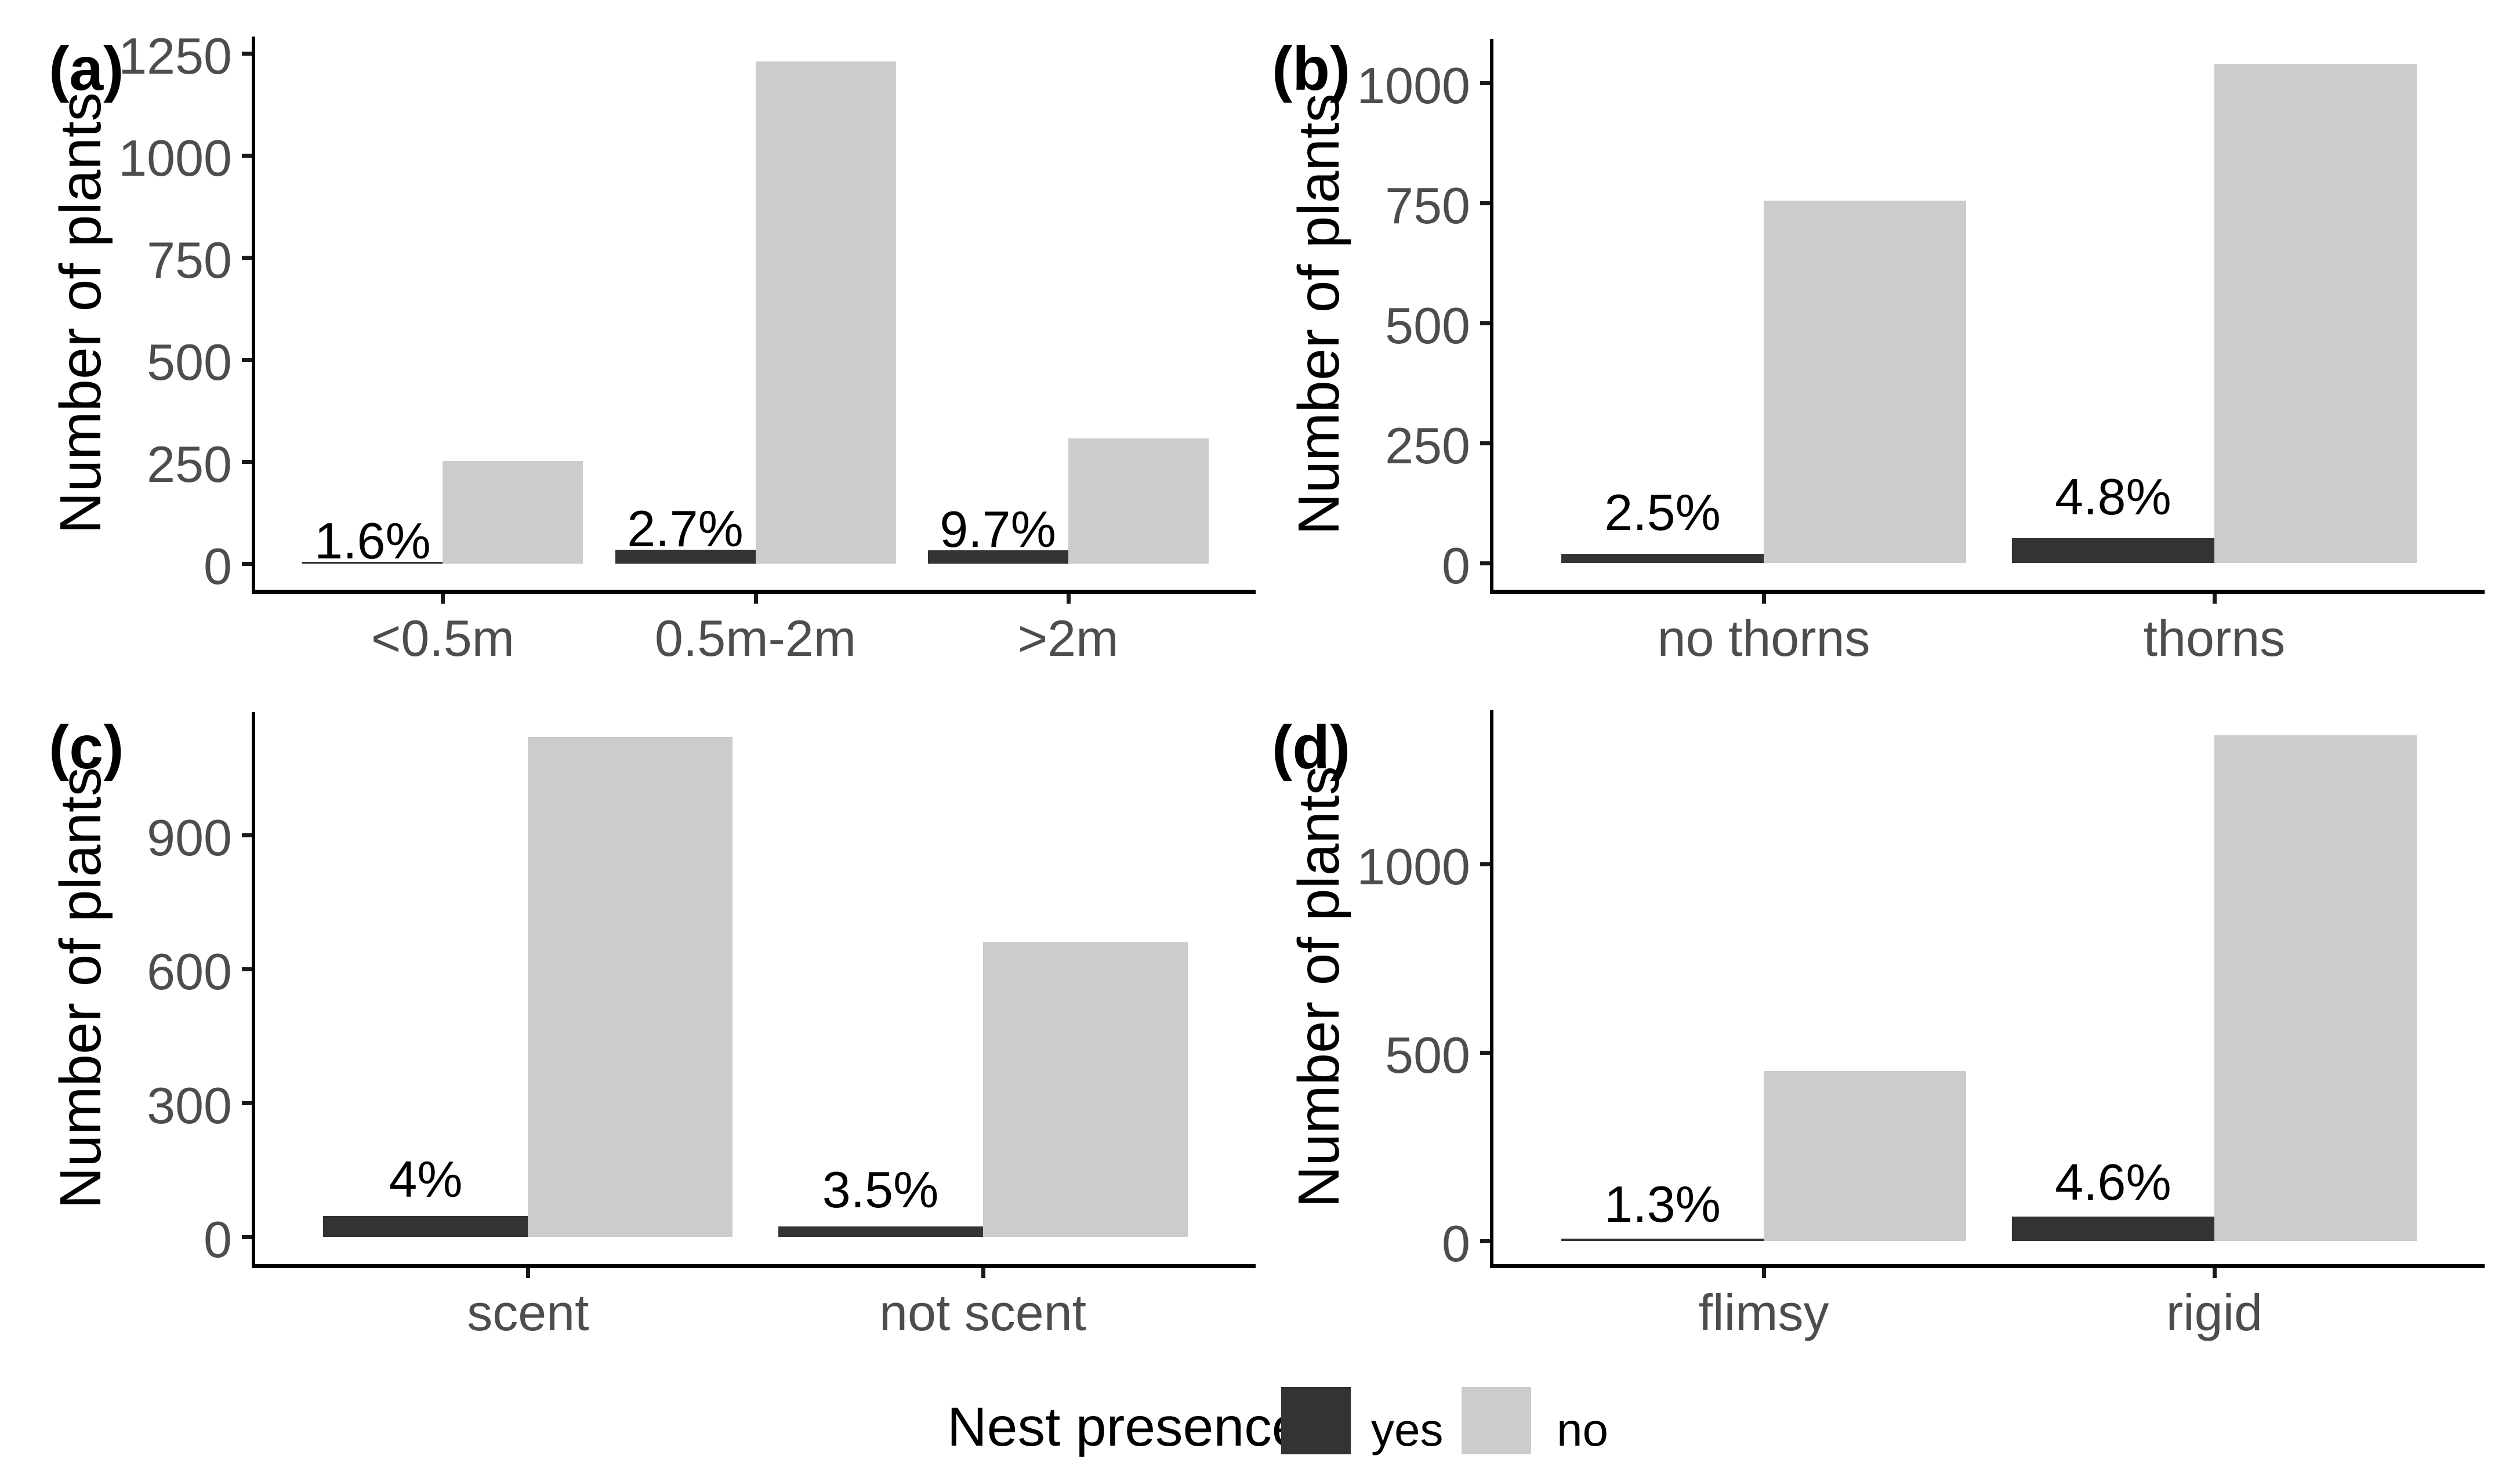  I want to click on x-tick-label: not scent, so click(983, 1312).